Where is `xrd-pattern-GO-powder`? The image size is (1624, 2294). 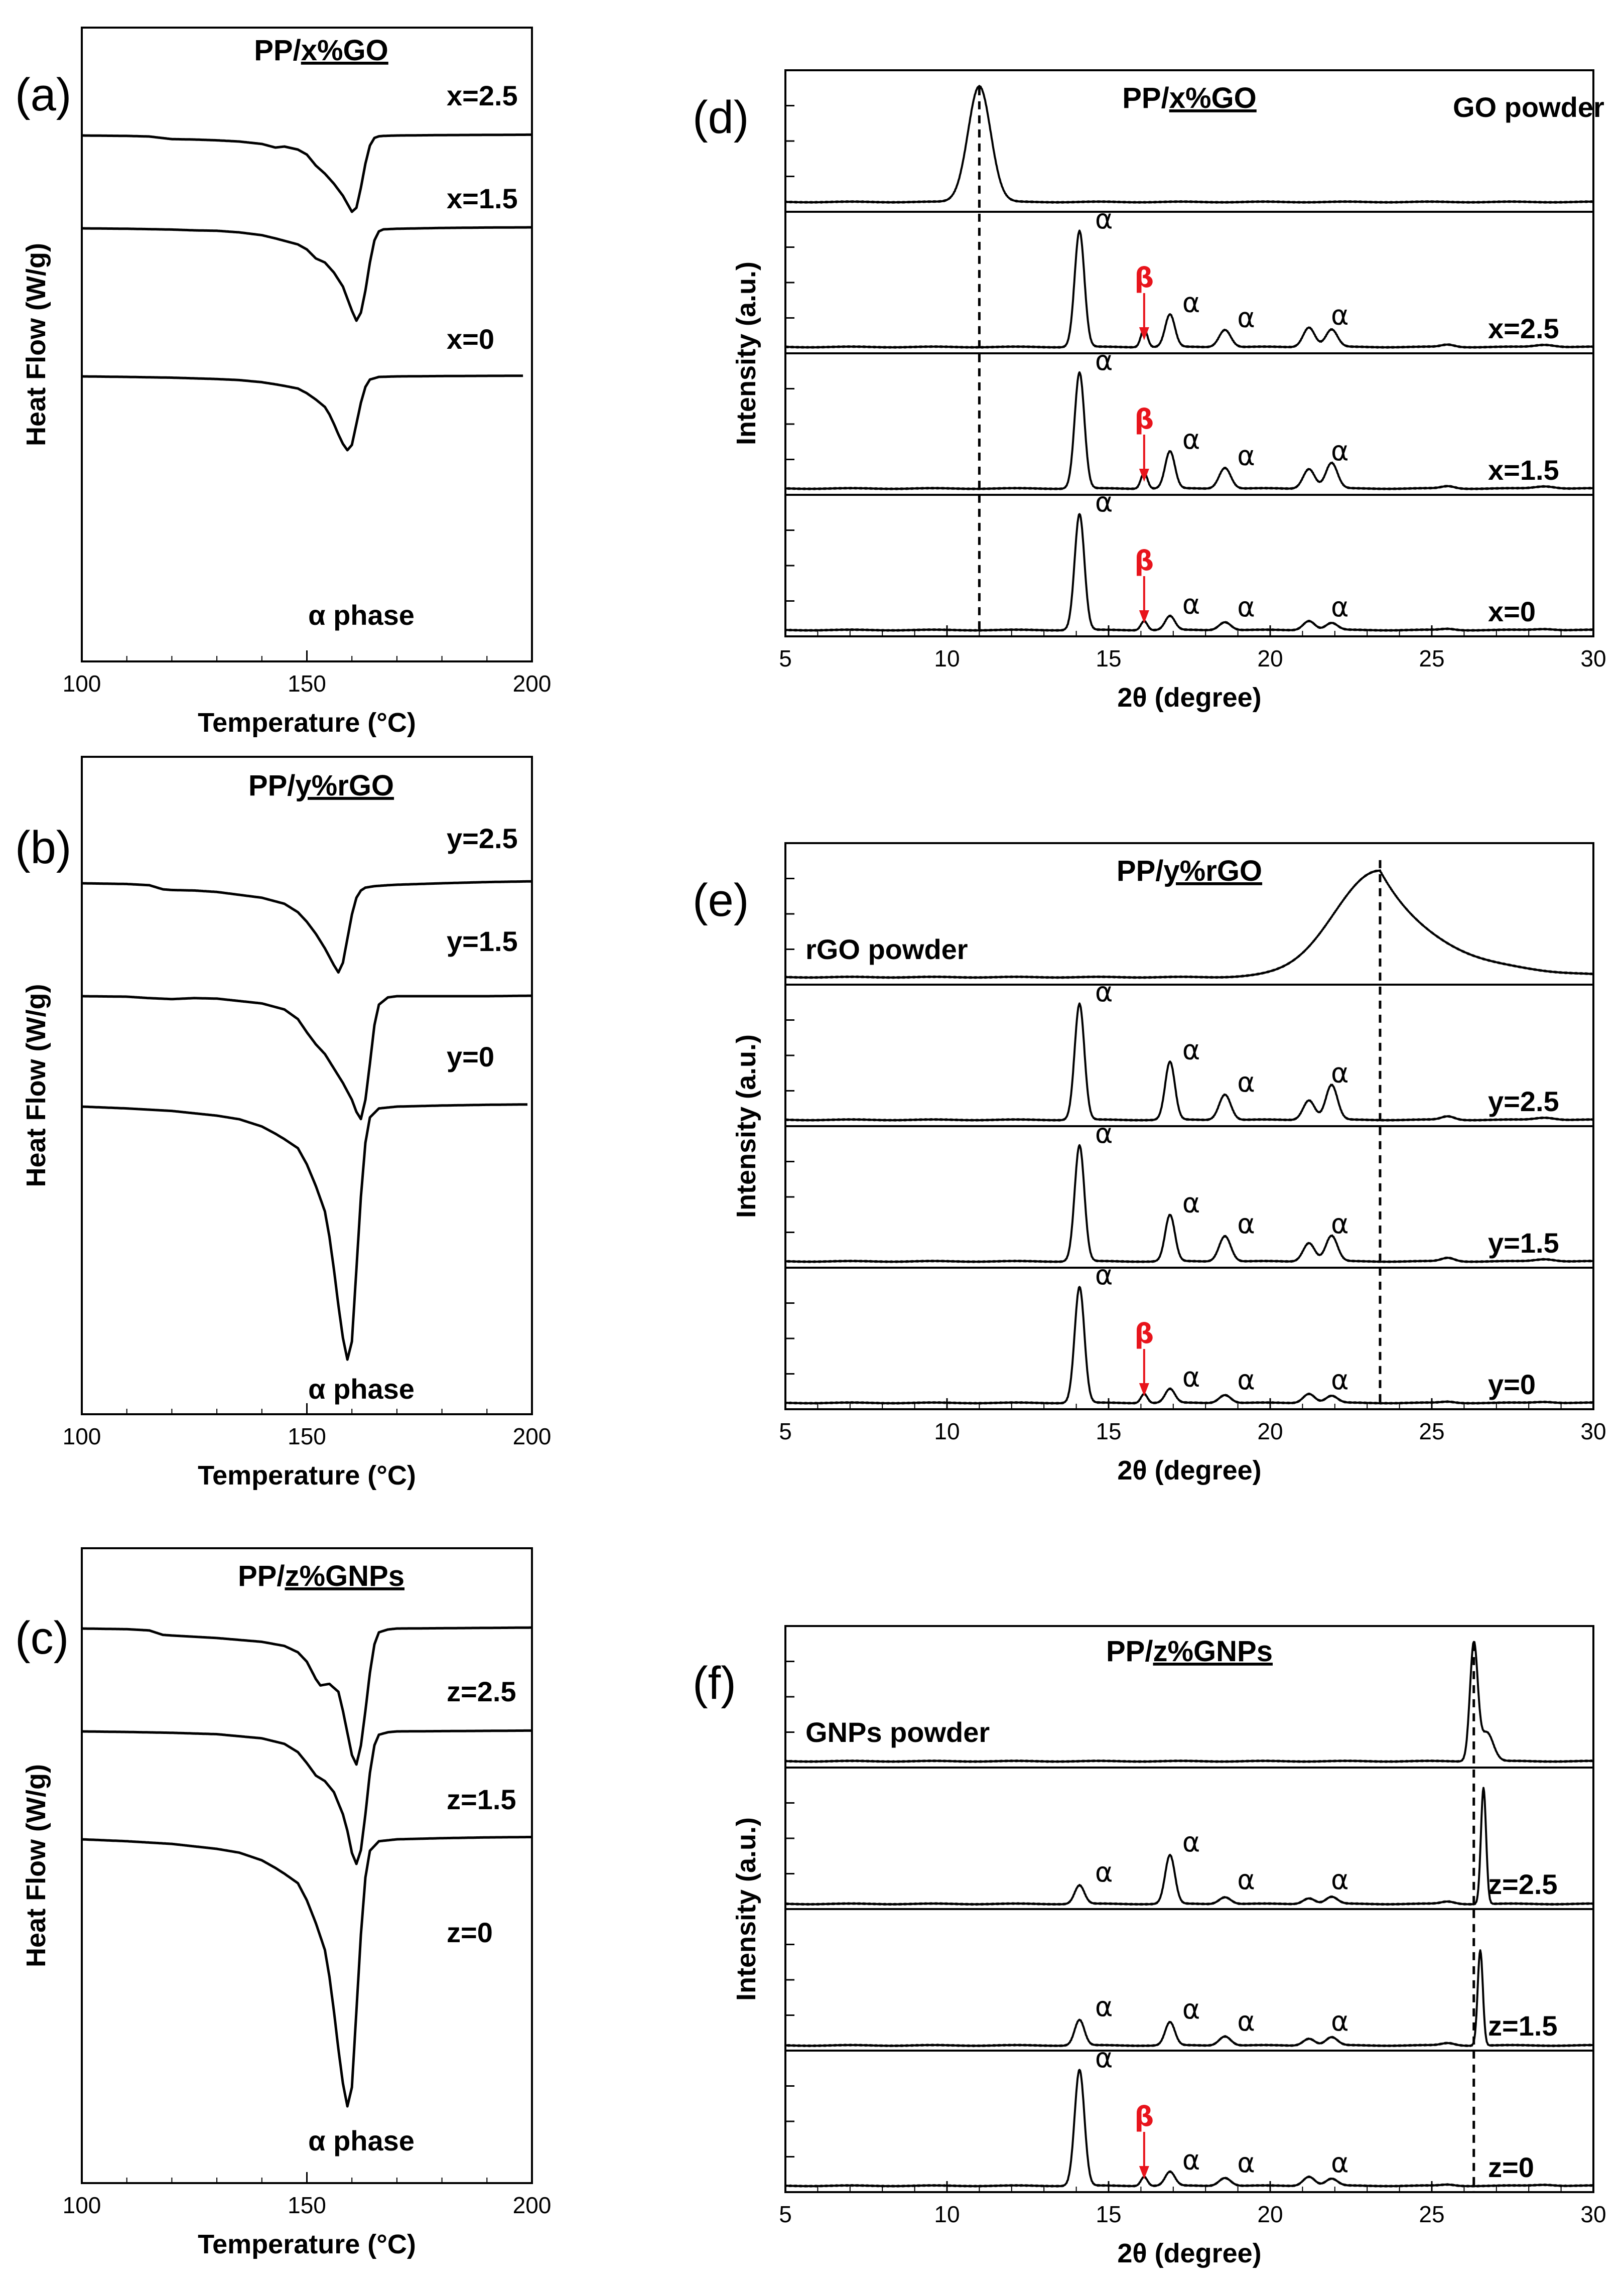 xrd-pattern-GO-powder is located at coordinates (1189, 144).